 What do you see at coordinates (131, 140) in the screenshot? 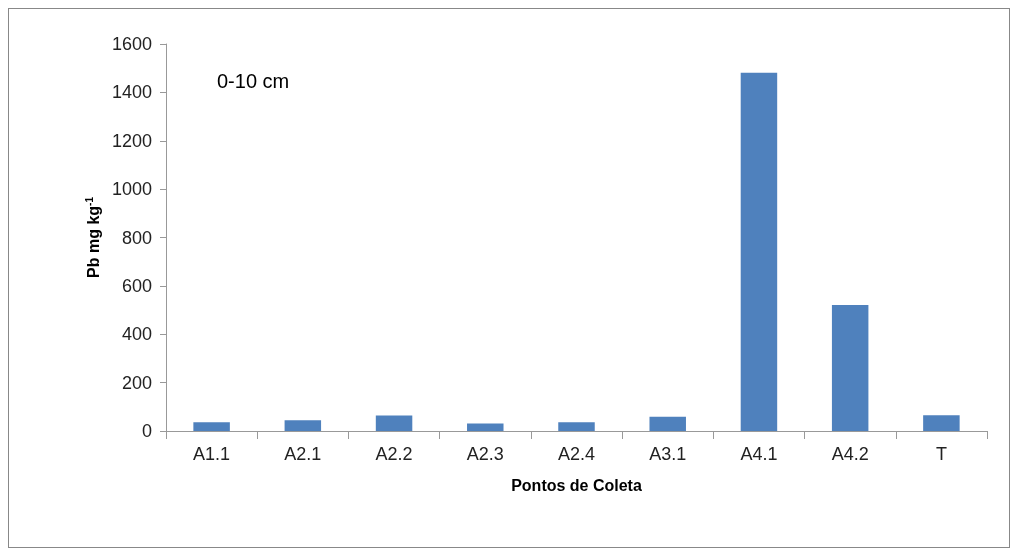
I see `y-tick-label: 1200` at bounding box center [131, 140].